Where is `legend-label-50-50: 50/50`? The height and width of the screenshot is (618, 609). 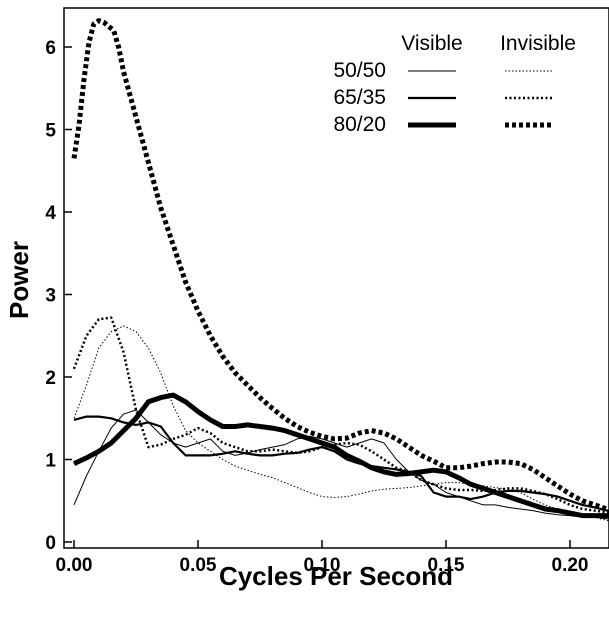 legend-label-50-50: 50/50 is located at coordinates (359, 70).